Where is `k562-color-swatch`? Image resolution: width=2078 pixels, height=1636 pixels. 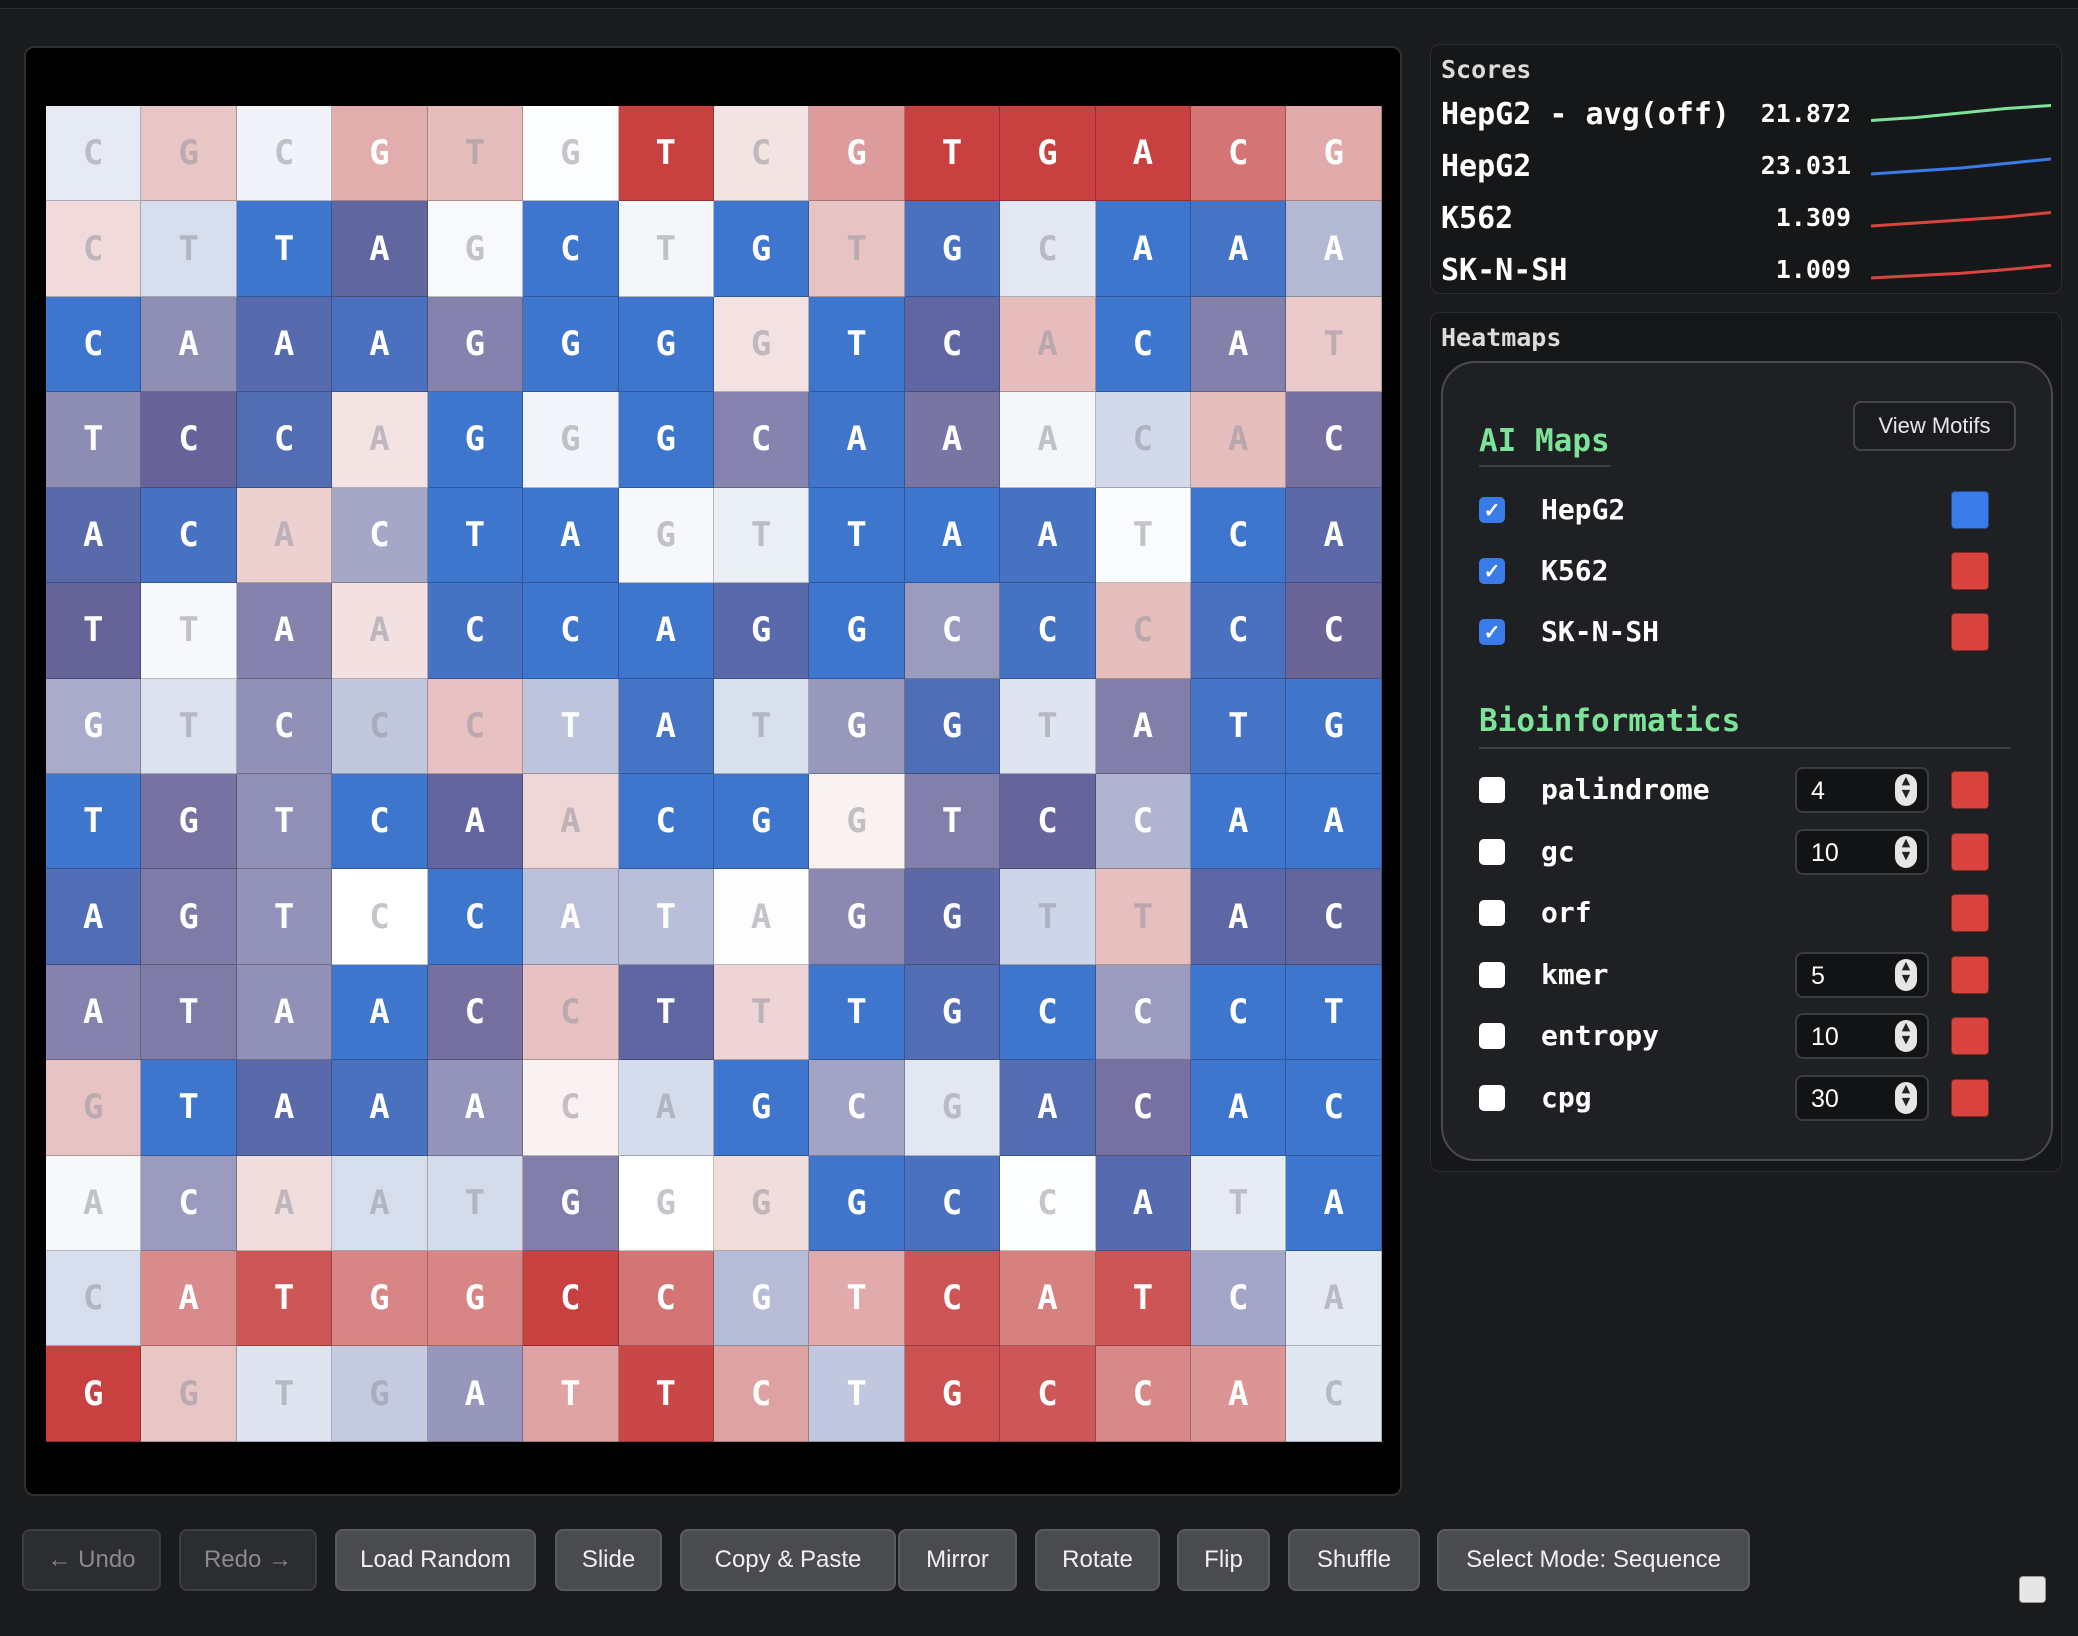
k562-color-swatch is located at coordinates (1970, 571).